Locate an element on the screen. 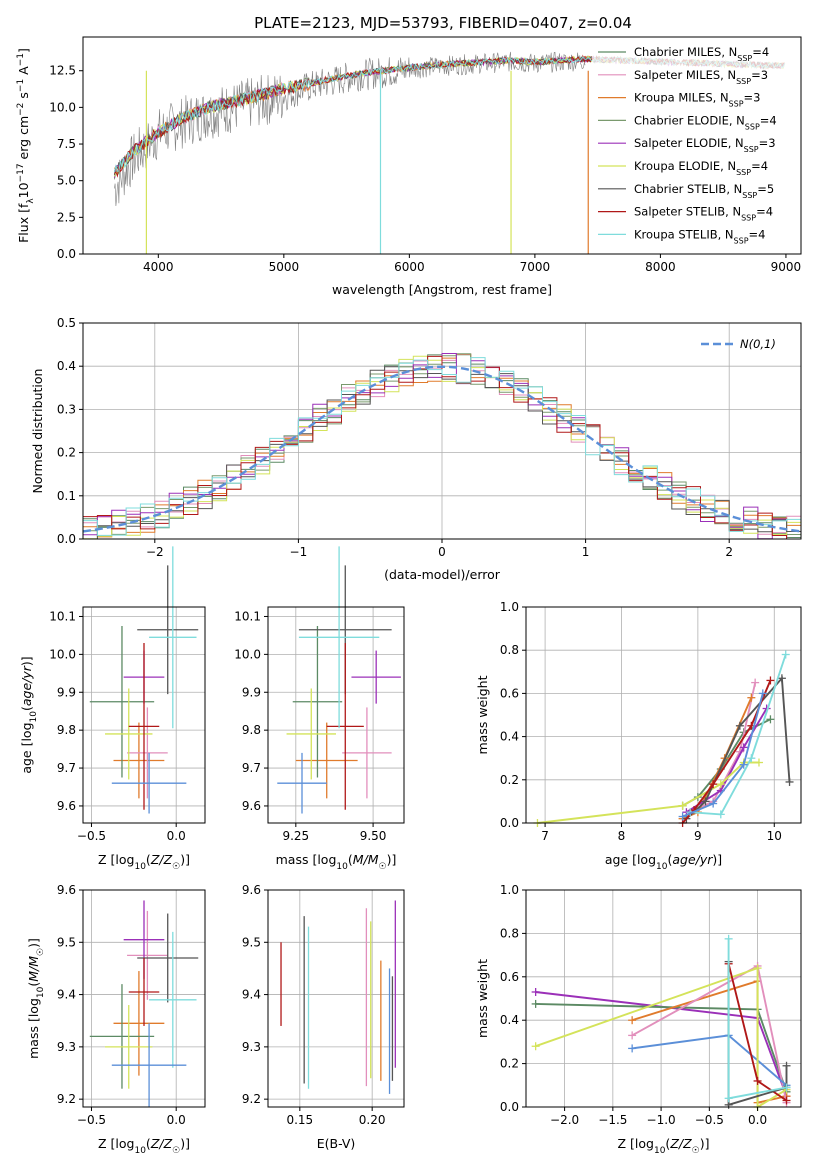  y-tick-label: 0.3 is located at coordinates (66, 409).